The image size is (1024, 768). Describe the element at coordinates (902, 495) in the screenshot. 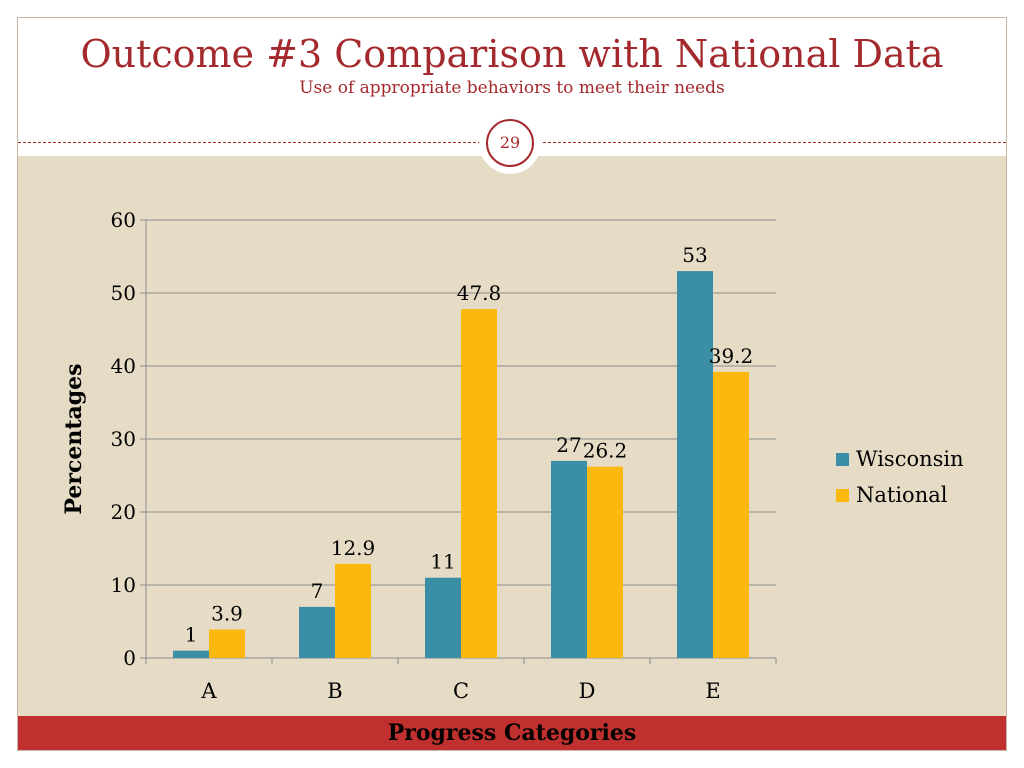

I see `legend-label-national: National` at that location.